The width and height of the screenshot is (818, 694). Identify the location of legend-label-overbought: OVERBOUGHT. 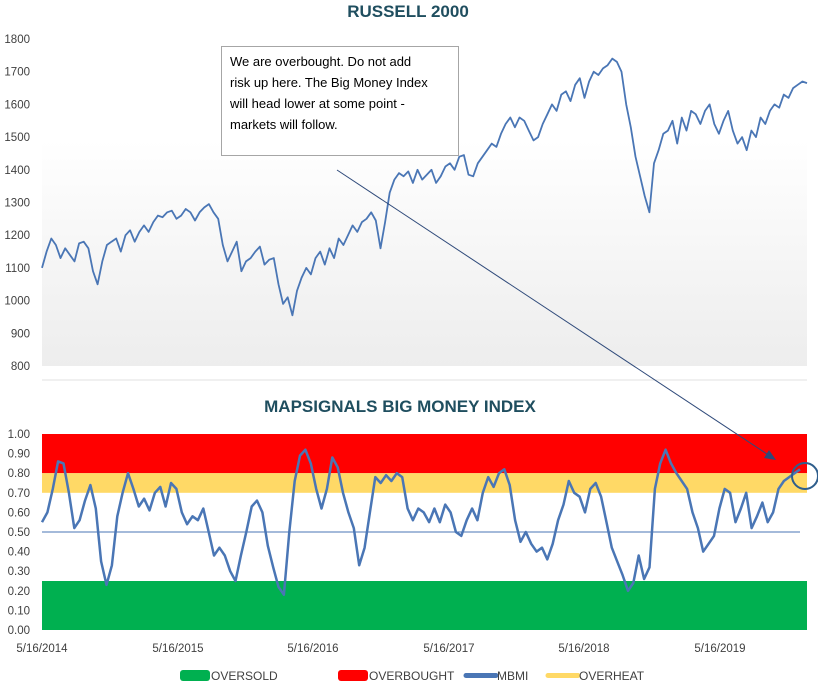
(412, 676).